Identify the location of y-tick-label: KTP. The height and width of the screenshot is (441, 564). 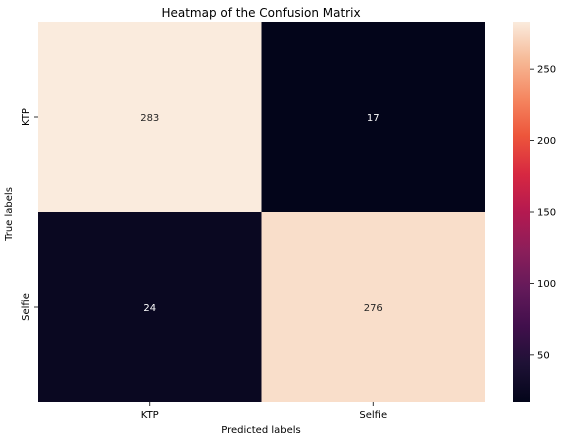
(26, 117).